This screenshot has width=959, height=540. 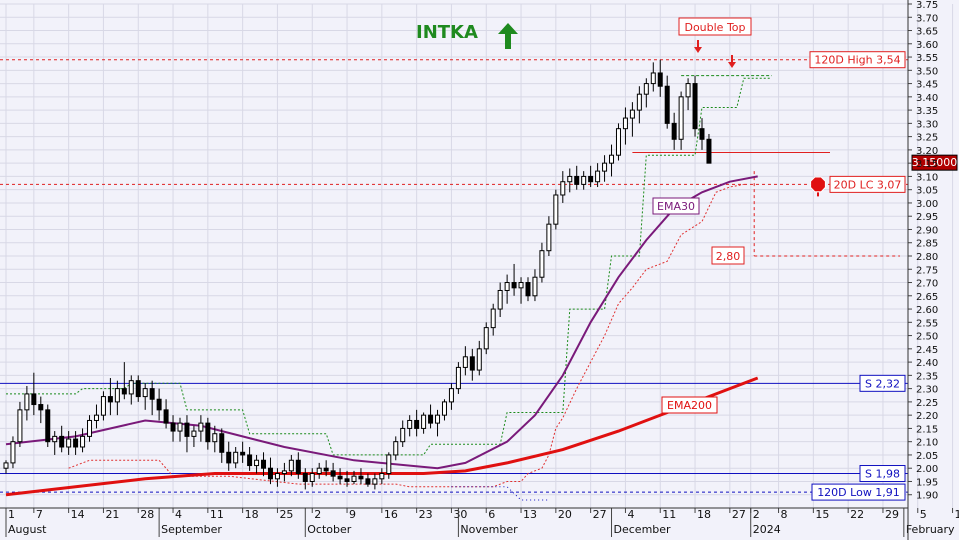 I want to click on x-tick-label: 22, so click(x=857, y=514).